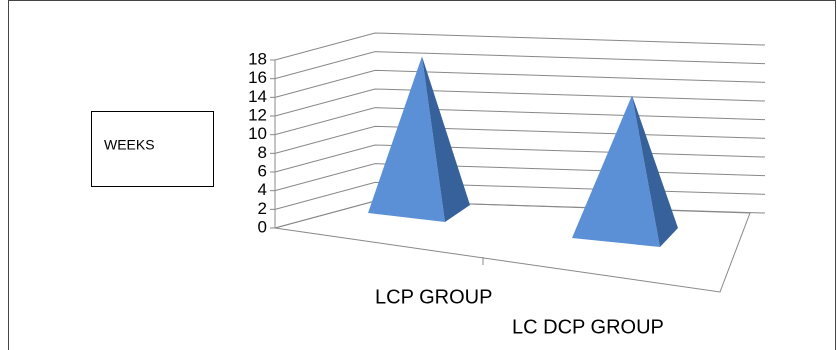  What do you see at coordinates (262, 170) in the screenshot?
I see `y-tick-label: 6` at bounding box center [262, 170].